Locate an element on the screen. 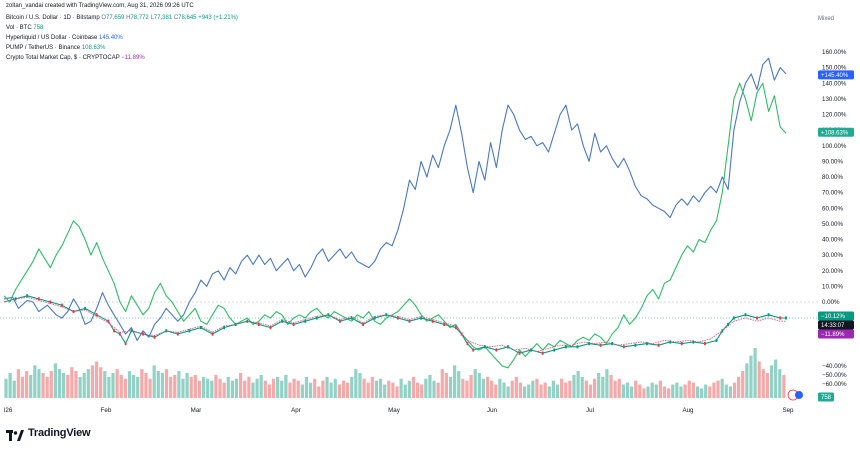  y-tick-label: 120.00% is located at coordinates (834, 115).